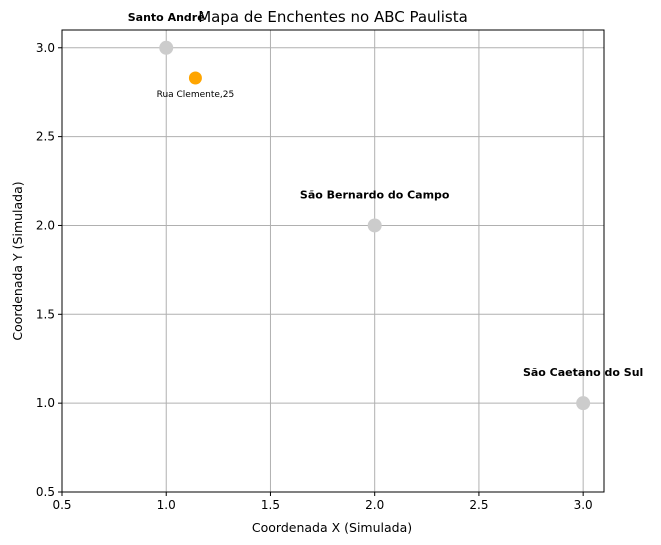 This screenshot has width=661, height=545. Describe the element at coordinates (375, 194) in the screenshot. I see `city-label: São Bernardo do Campo` at that location.